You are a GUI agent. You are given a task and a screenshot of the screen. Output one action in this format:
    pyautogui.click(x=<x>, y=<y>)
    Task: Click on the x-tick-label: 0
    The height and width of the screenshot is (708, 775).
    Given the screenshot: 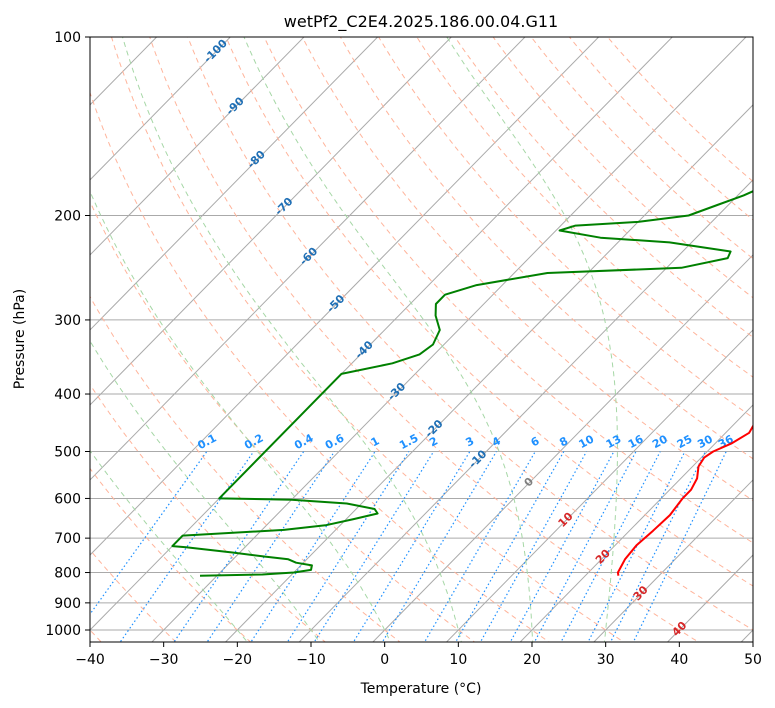 What is the action you would take?
    pyautogui.click(x=384, y=660)
    